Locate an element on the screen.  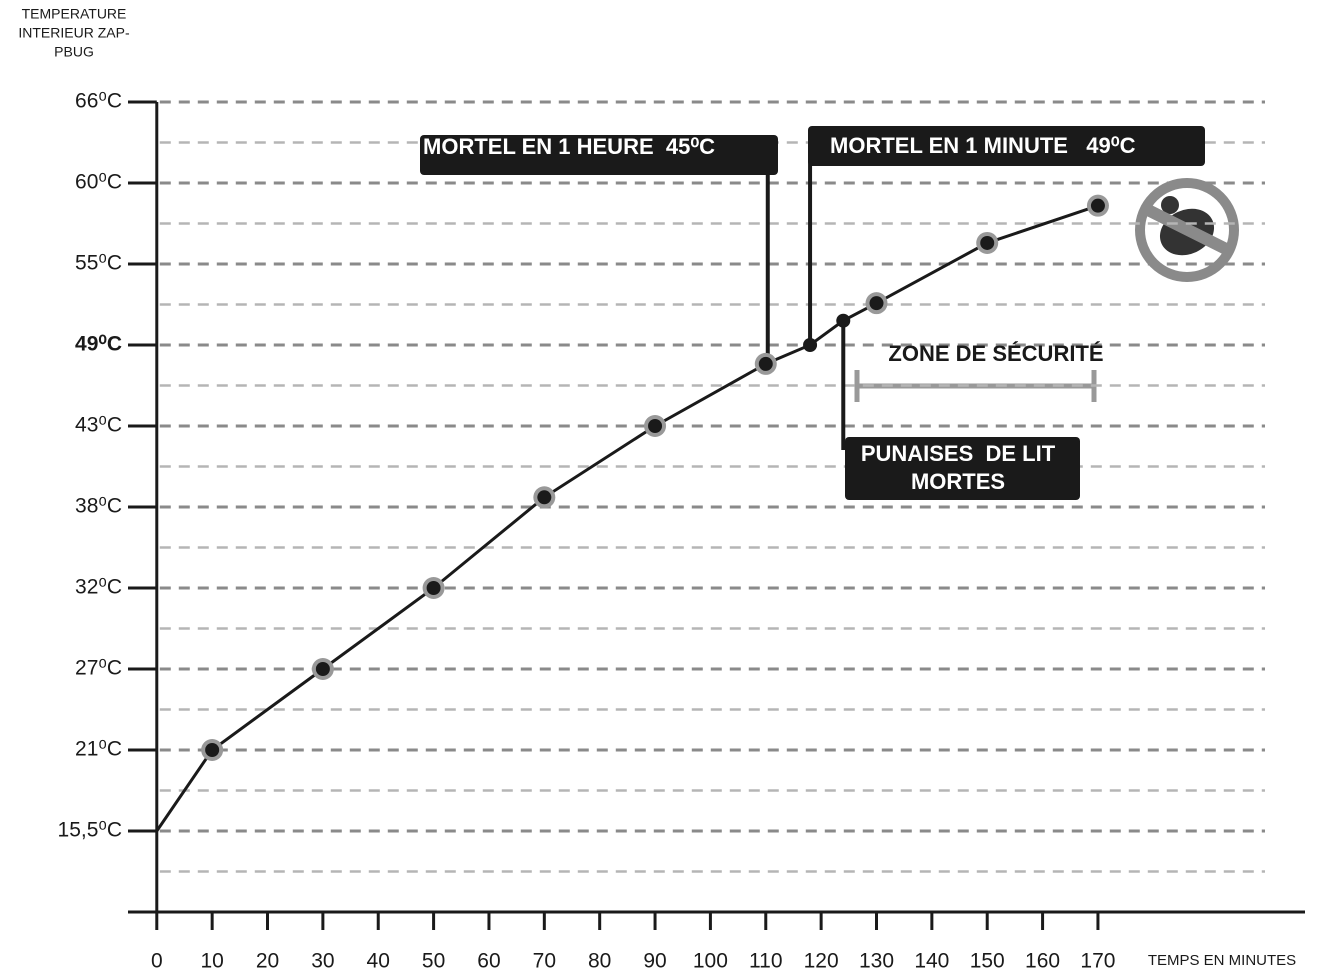
x-tick-label: 70 is located at coordinates (544, 961).